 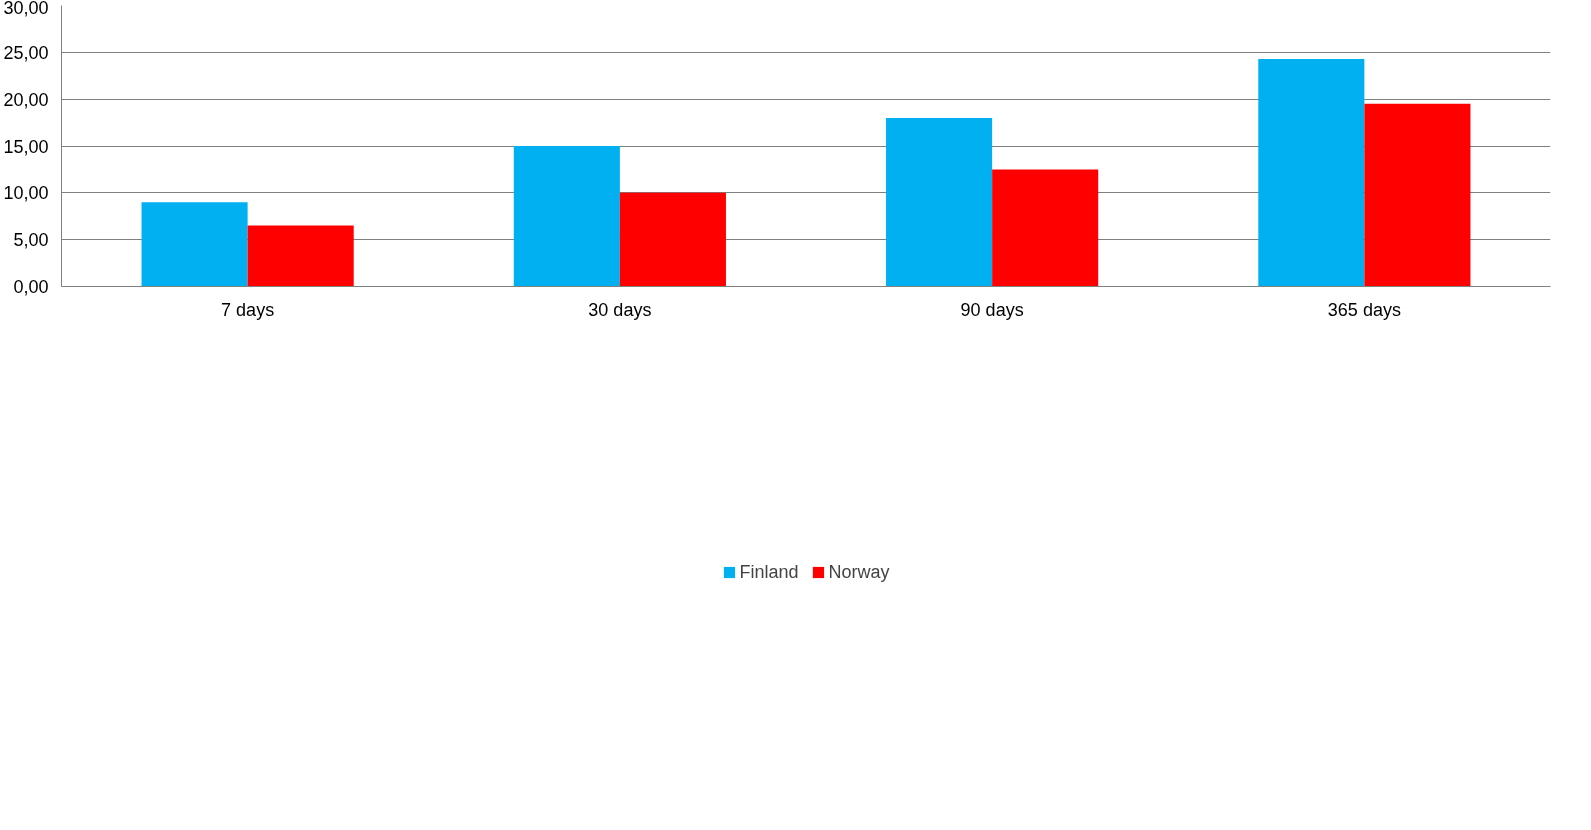 What do you see at coordinates (248, 309) in the screenshot?
I see `x-tick-label: 7 days` at bounding box center [248, 309].